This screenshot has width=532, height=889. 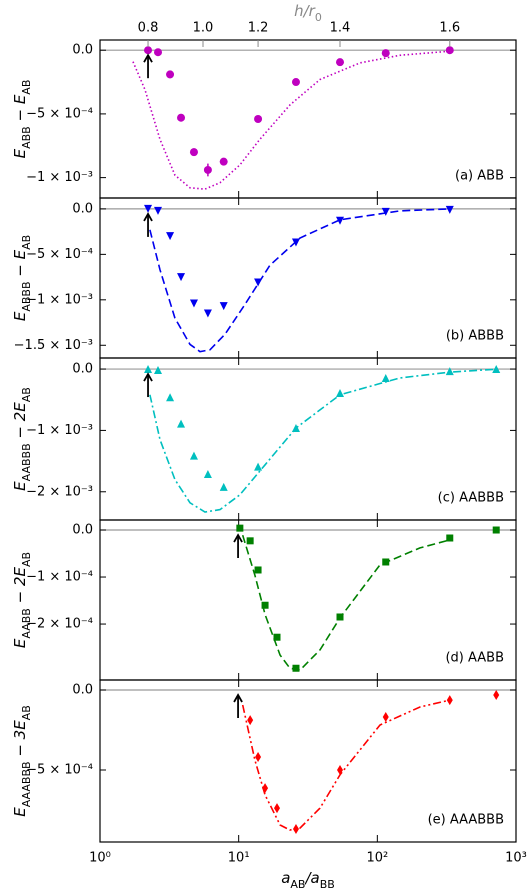 What do you see at coordinates (305, 11) in the screenshot?
I see `x2-axis-label-part: h/r` at bounding box center [305, 11].